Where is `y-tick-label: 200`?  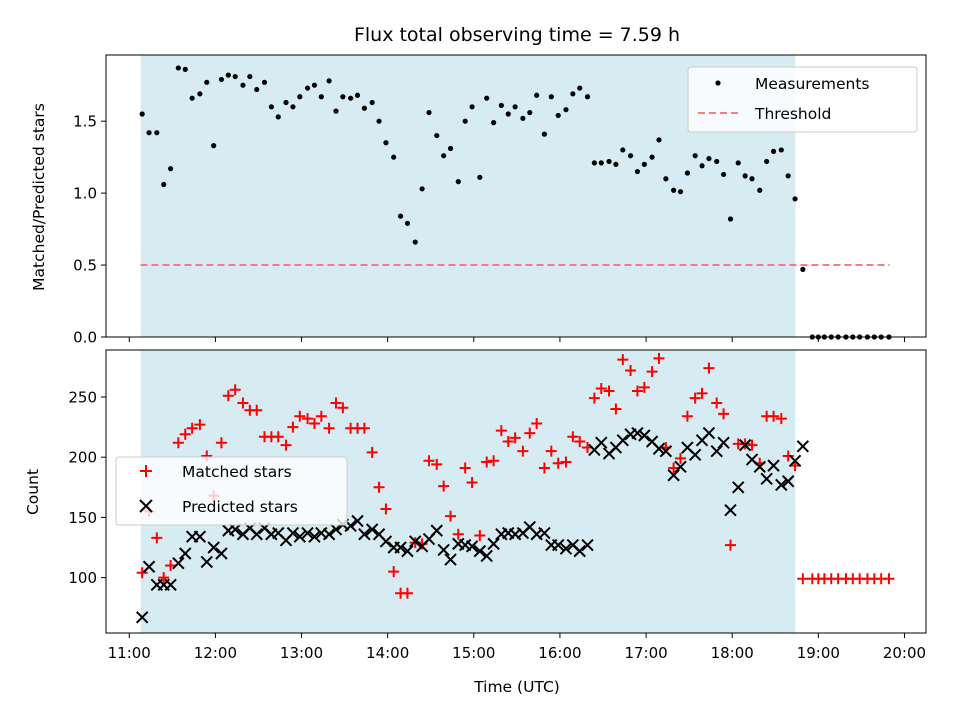 y-tick-label: 200 is located at coordinates (82, 458).